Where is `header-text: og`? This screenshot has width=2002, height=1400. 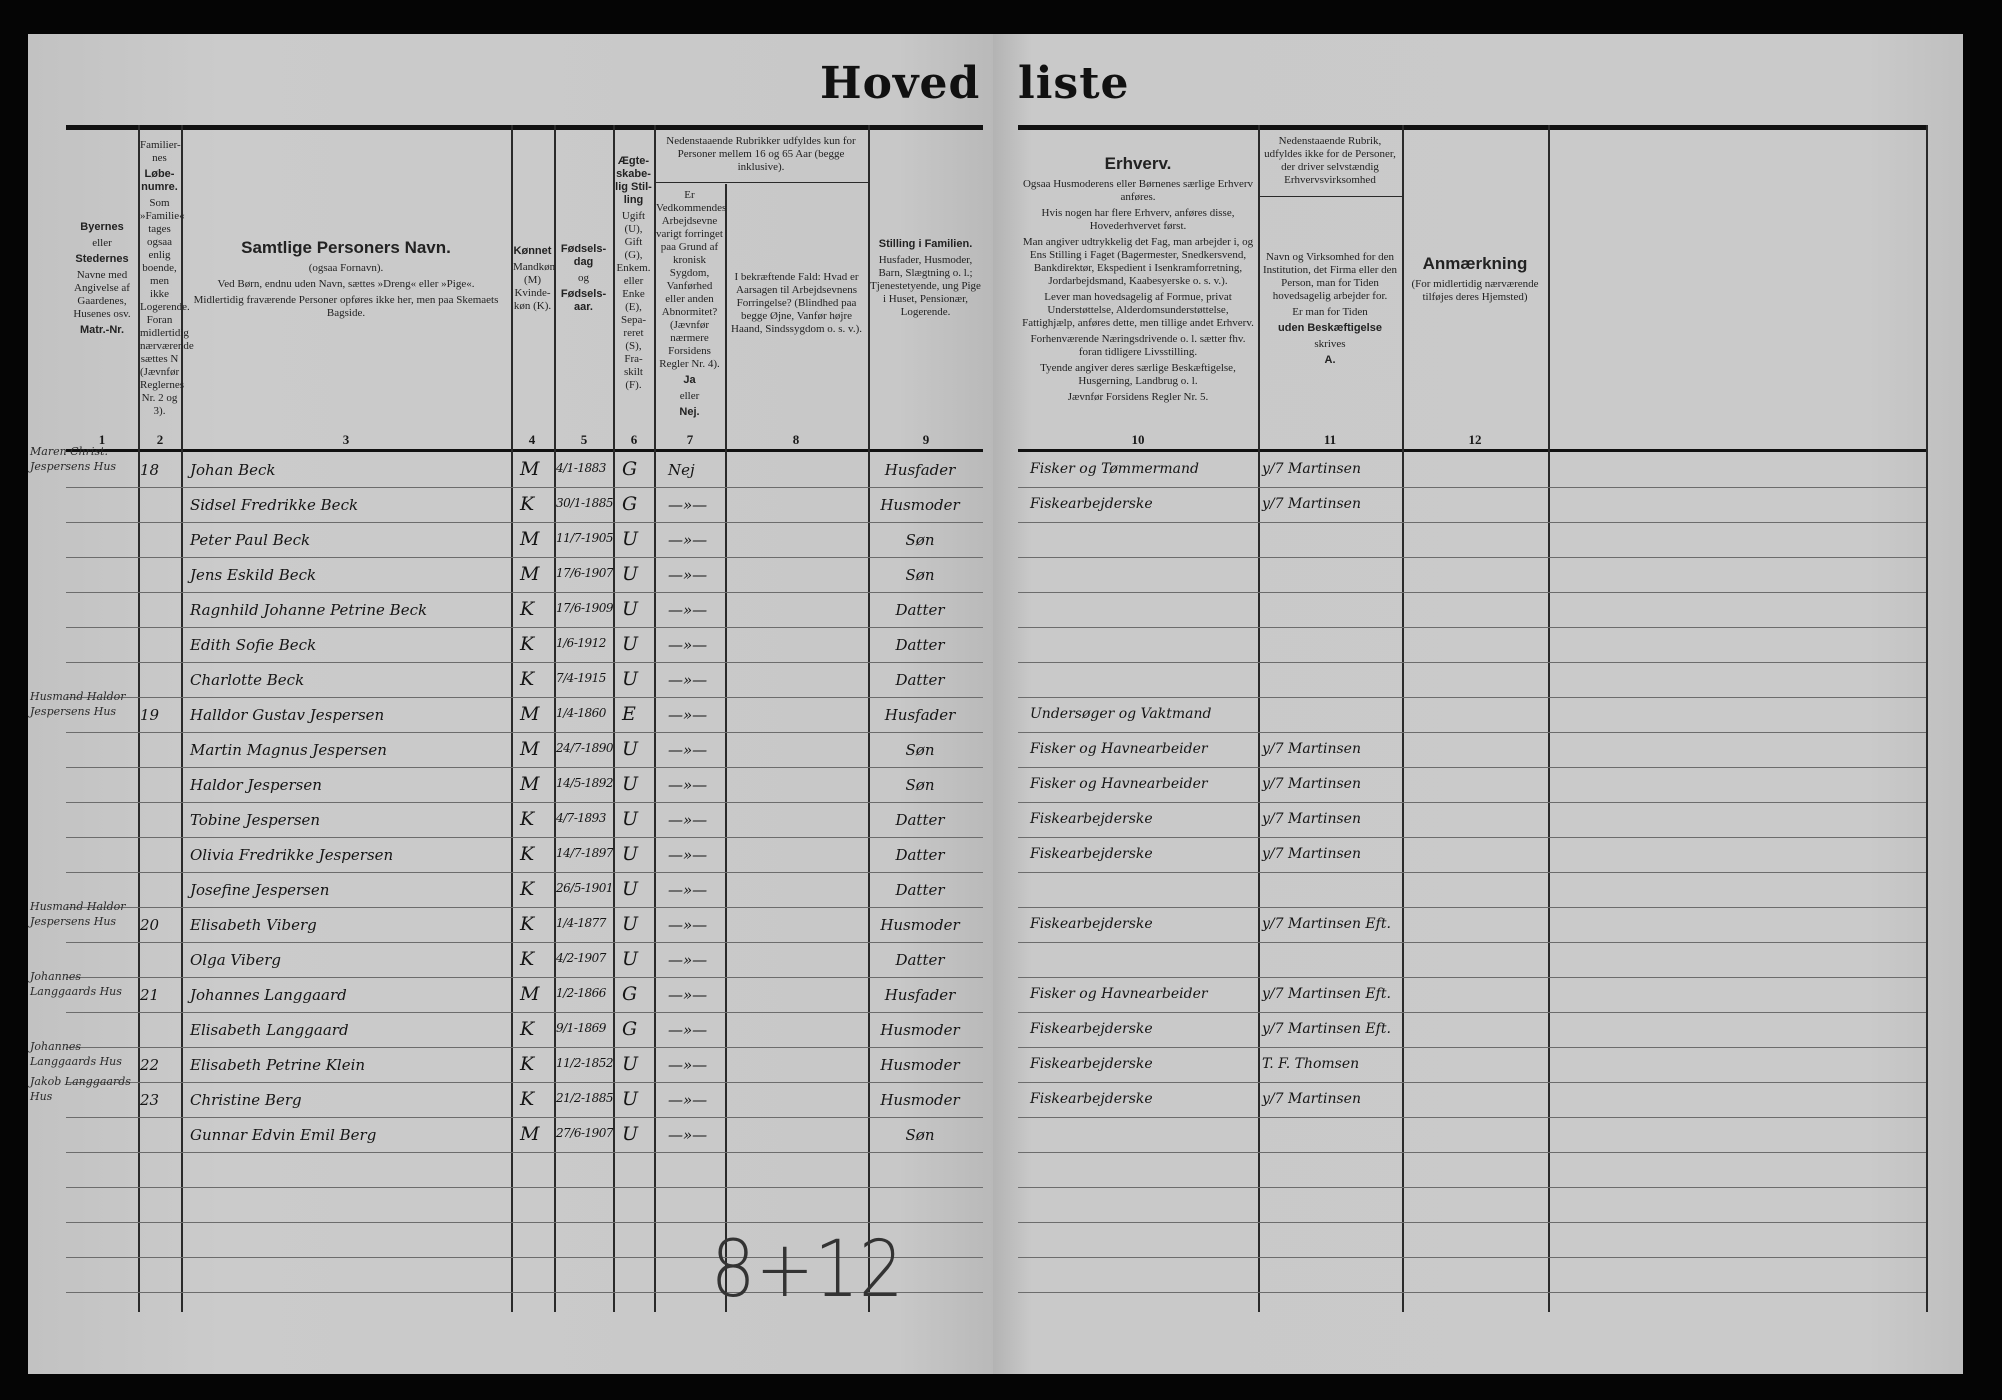
header-text: og is located at coordinates (583, 278).